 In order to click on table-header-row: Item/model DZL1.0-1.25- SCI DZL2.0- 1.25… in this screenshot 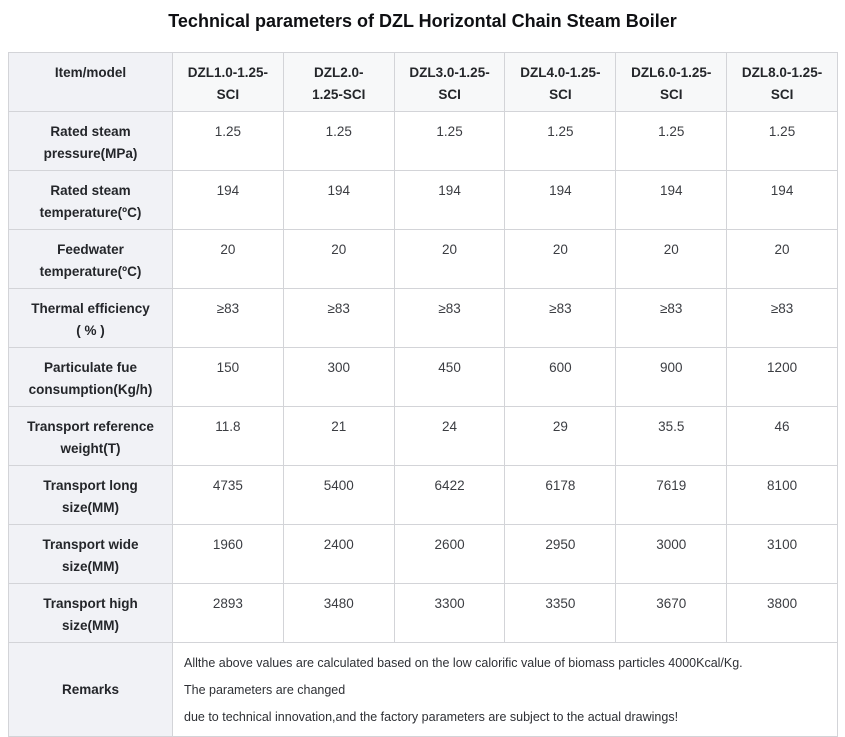, I will do `click(423, 82)`.